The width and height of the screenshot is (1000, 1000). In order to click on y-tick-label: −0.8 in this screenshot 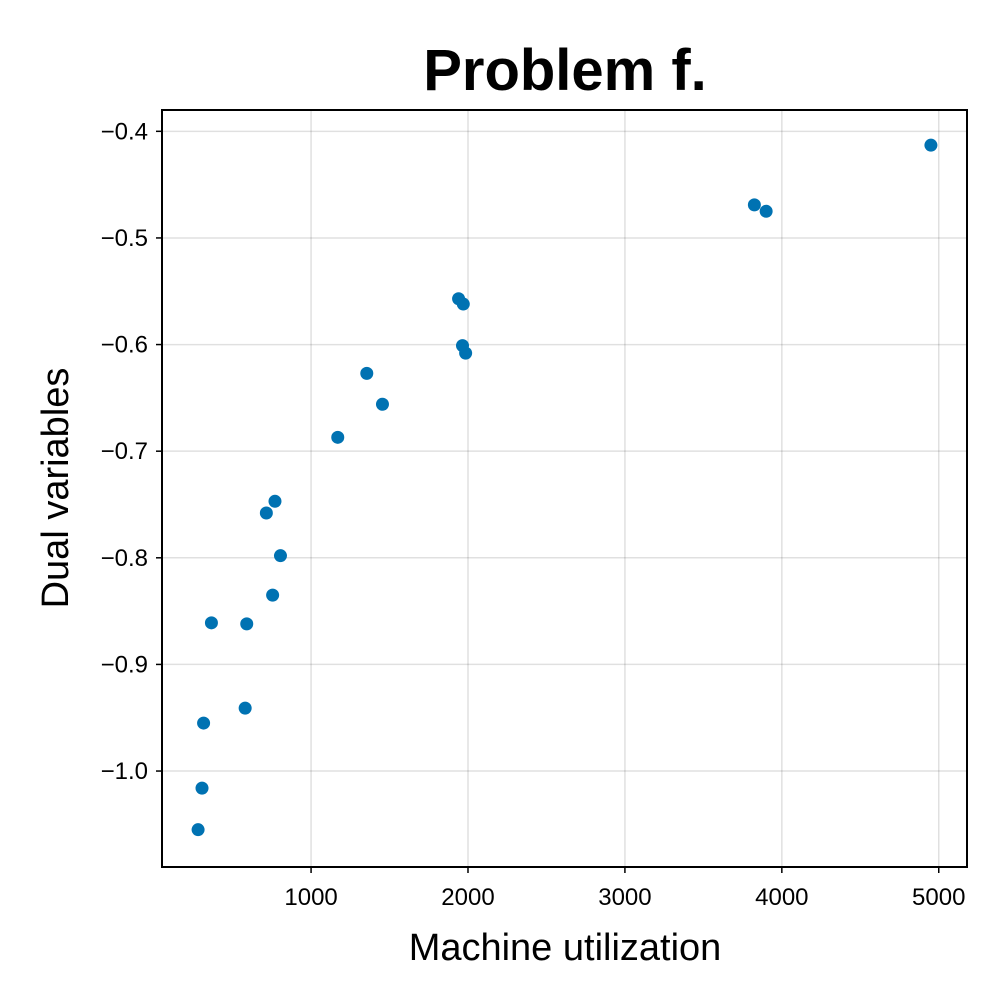, I will do `click(124, 558)`.